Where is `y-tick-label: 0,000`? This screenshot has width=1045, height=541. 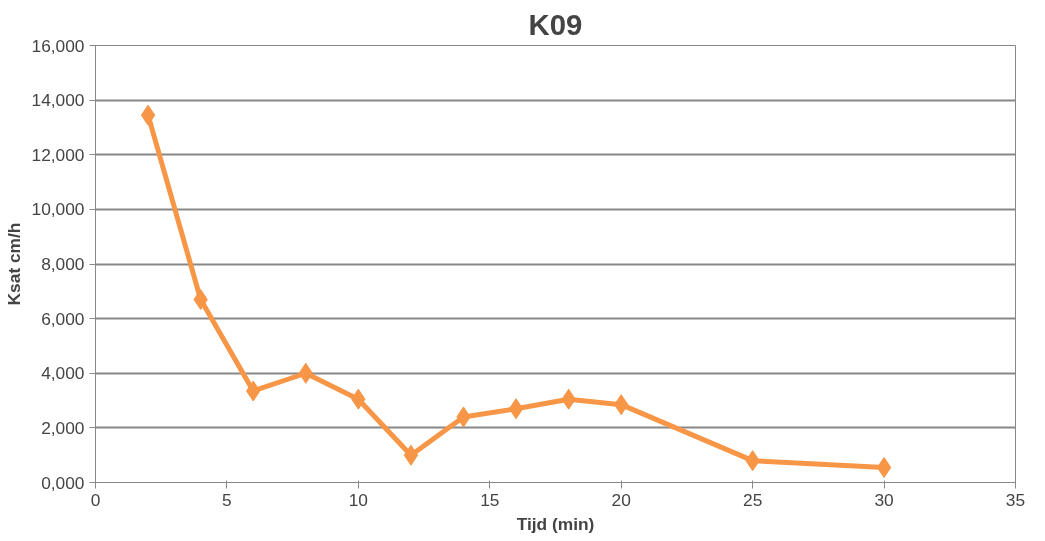
y-tick-label: 0,000 is located at coordinates (63, 482).